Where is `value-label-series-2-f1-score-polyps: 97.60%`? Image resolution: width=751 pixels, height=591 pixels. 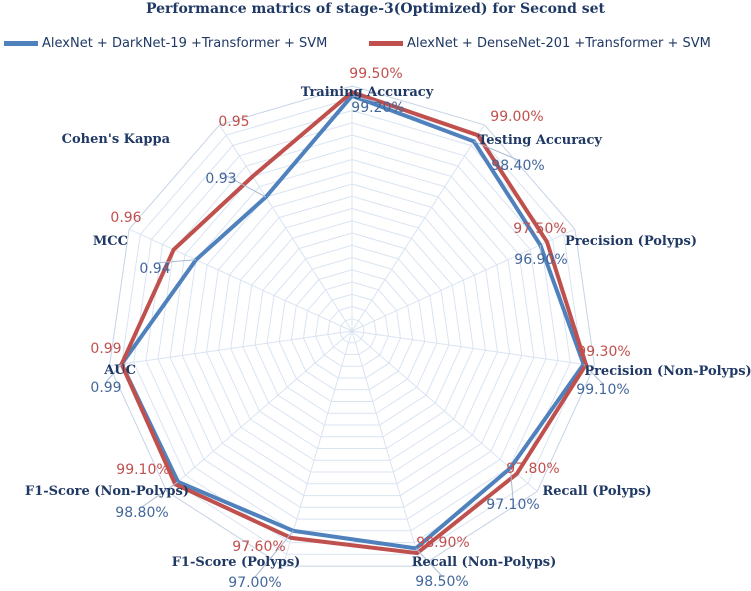
value-label-series-2-f1-score-polyps: 97.60% is located at coordinates (258, 547).